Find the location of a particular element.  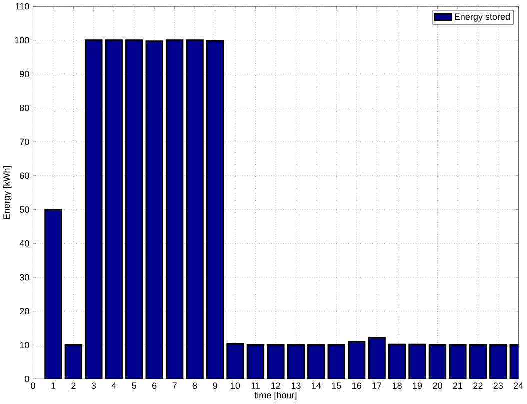

y-tick-label: 10 is located at coordinates (25, 345).